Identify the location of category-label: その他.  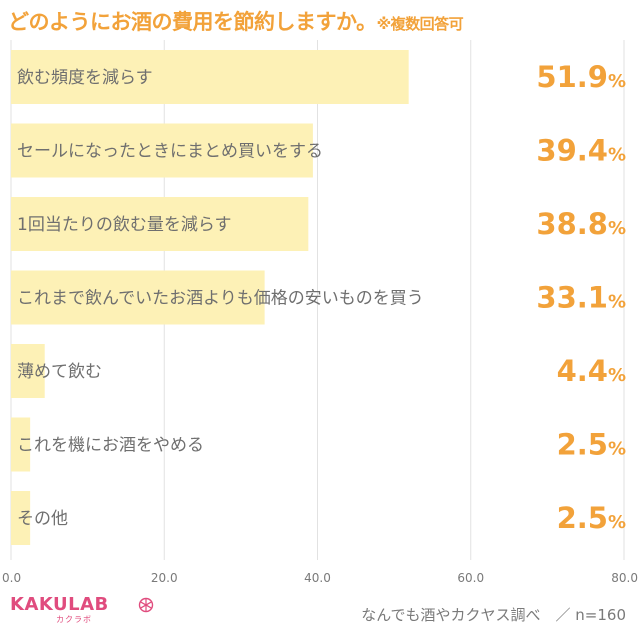
(42, 519).